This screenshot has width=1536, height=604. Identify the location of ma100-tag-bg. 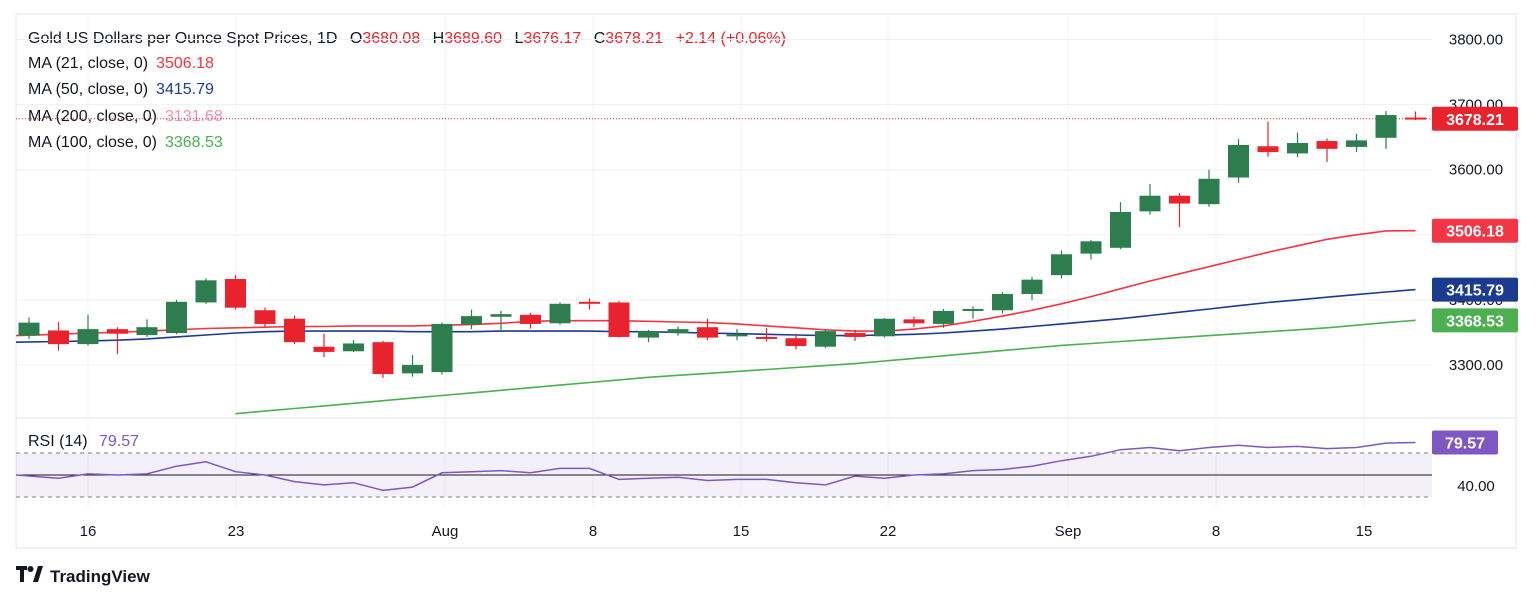
(1475, 320).